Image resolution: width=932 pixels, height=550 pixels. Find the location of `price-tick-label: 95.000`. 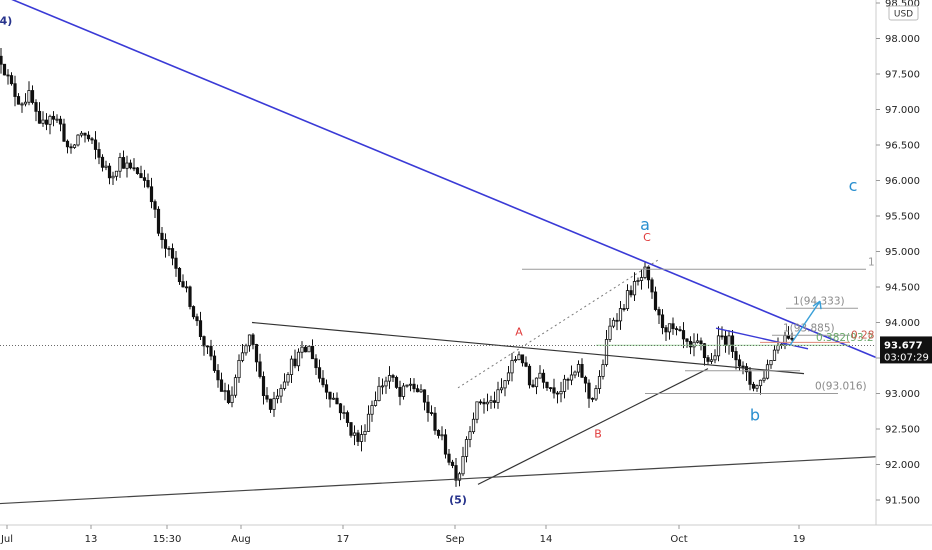

price-tick-label: 95.000 is located at coordinates (902, 252).